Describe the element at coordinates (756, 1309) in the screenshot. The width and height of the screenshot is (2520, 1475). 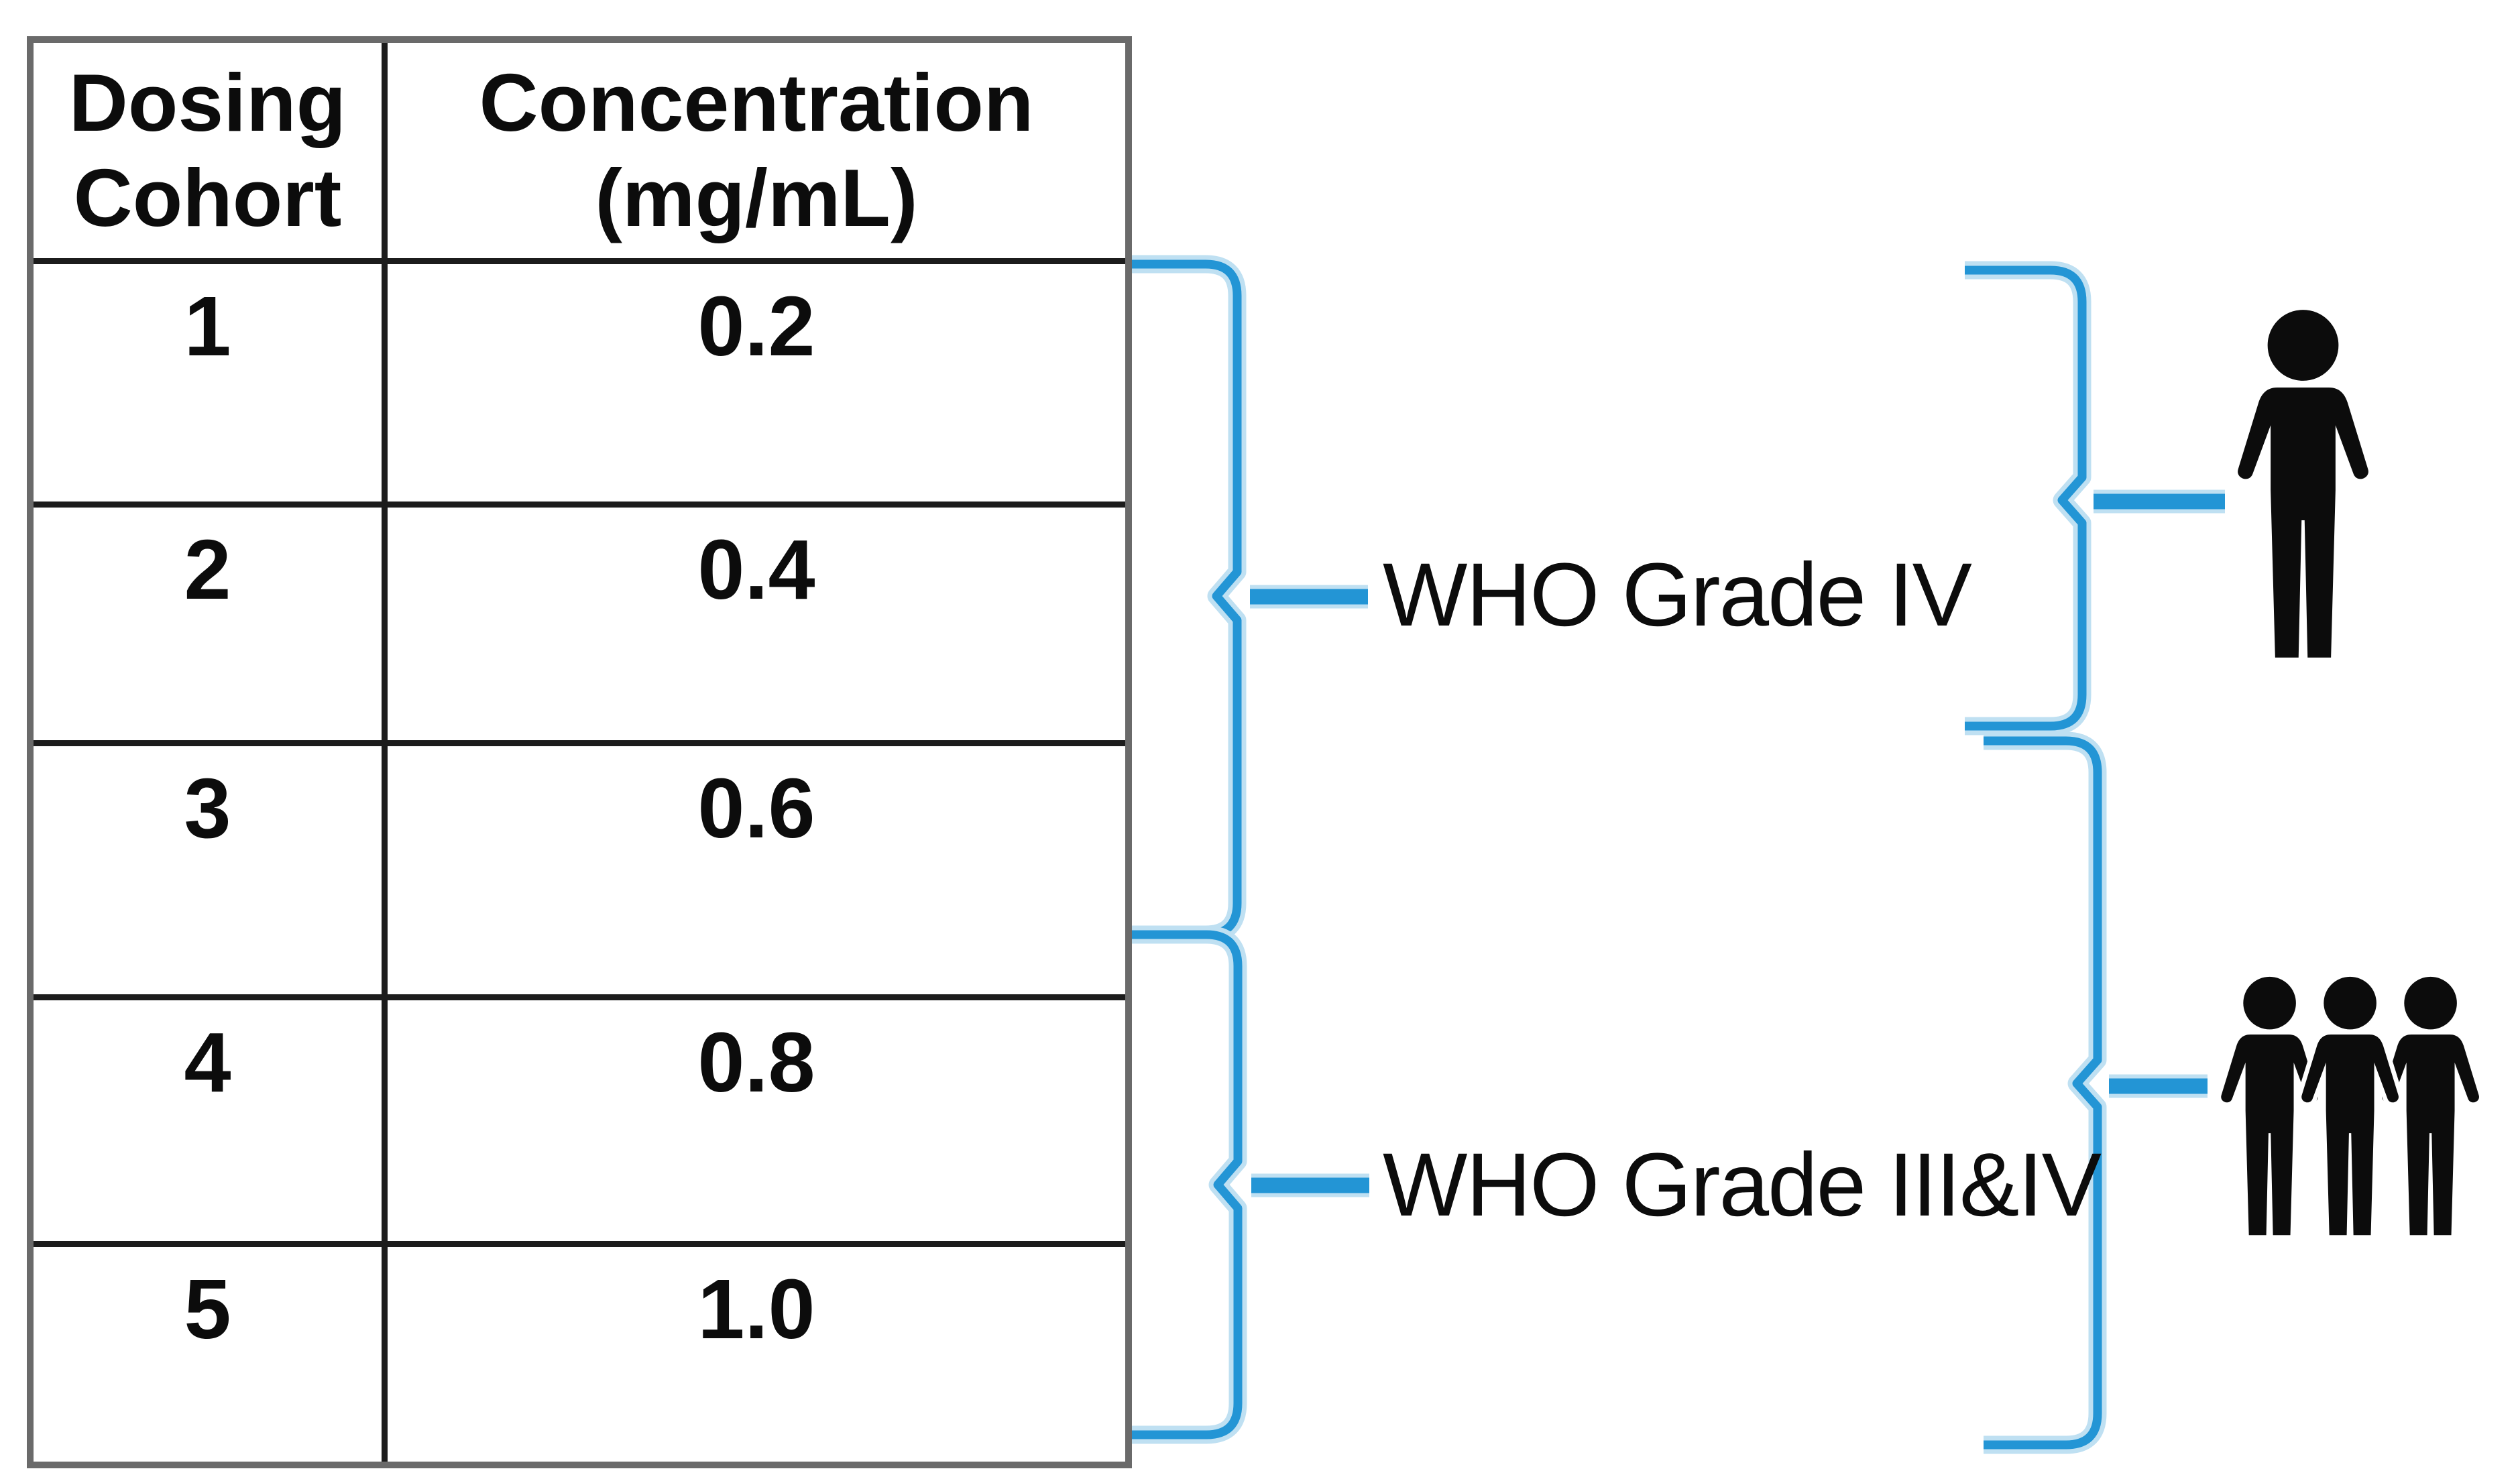
I see `table-cell-concentration-5: 1.0` at that location.